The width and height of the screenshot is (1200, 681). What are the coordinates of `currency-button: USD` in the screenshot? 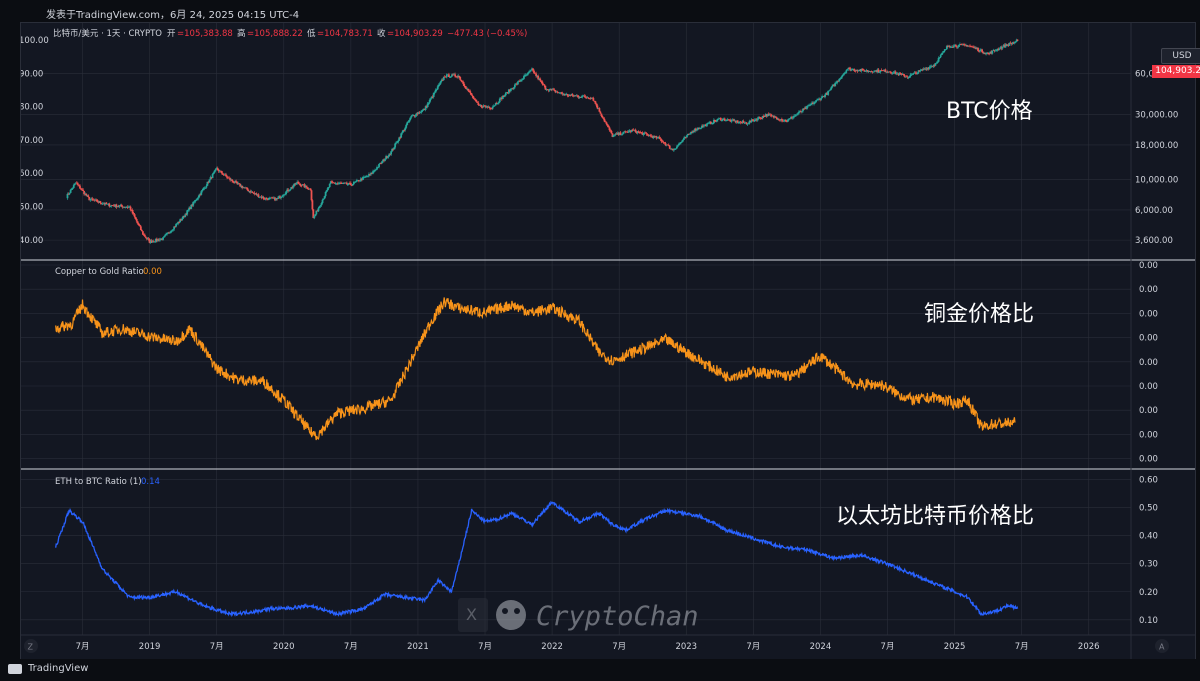 It's located at (1180, 56).